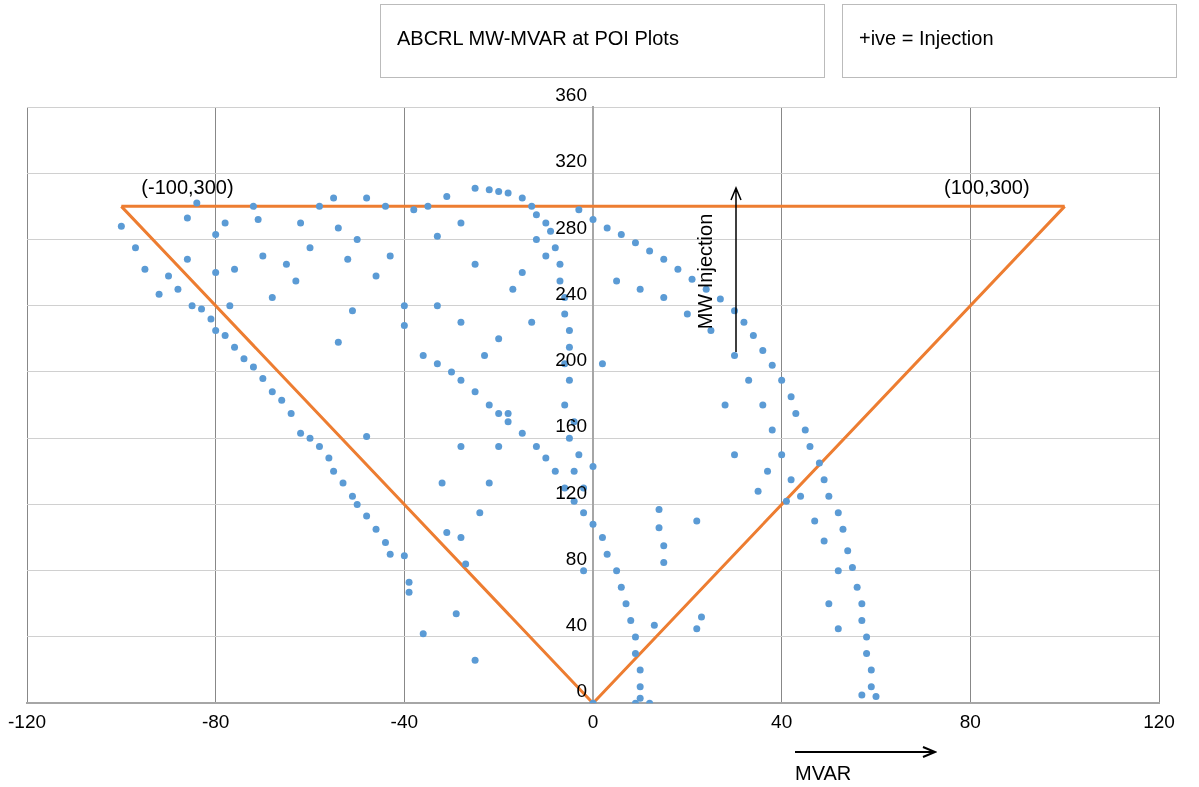  I want to click on y-tick-label: 120, so click(571, 492).